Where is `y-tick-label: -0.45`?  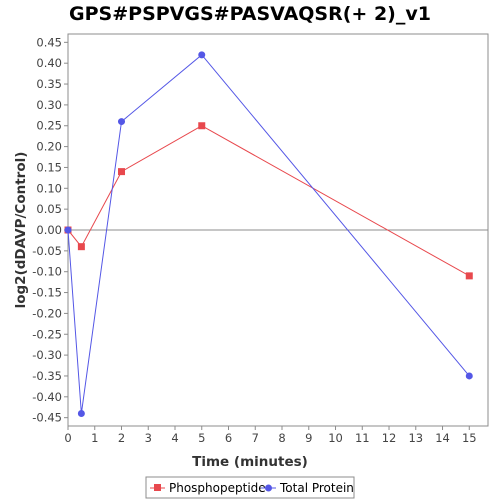
y-tick-label: -0.45 is located at coordinates (47, 418).